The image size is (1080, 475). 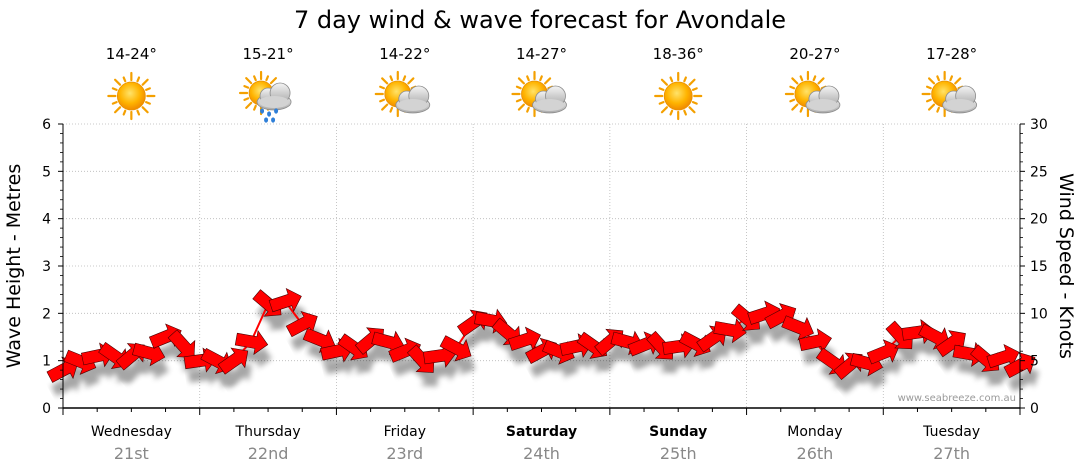 What do you see at coordinates (1039, 314) in the screenshot?
I see `right-tick-label: 10` at bounding box center [1039, 314].